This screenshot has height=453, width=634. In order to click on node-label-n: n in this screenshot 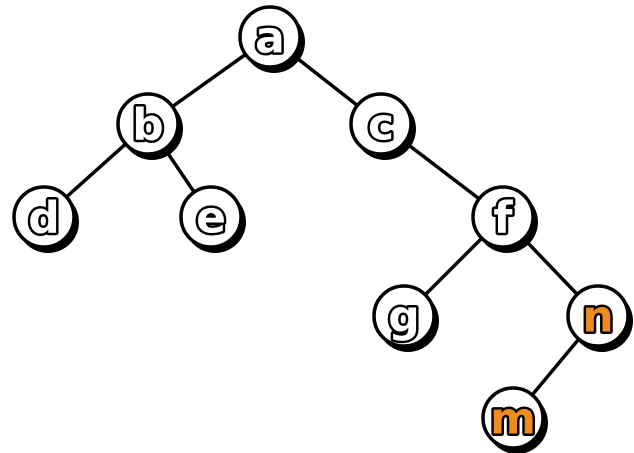, I will do `click(597, 317)`.